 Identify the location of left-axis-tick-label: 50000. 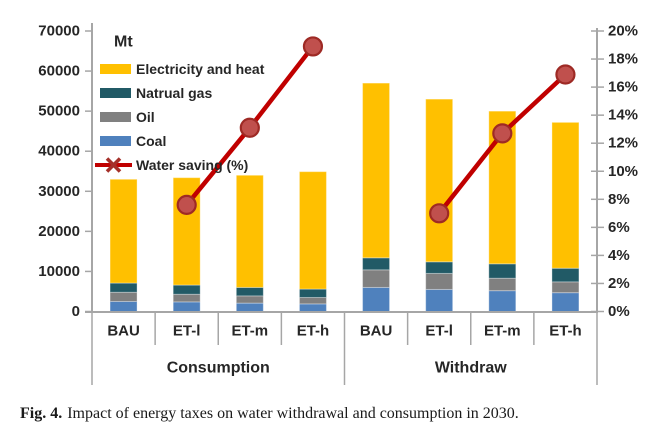
(59, 111).